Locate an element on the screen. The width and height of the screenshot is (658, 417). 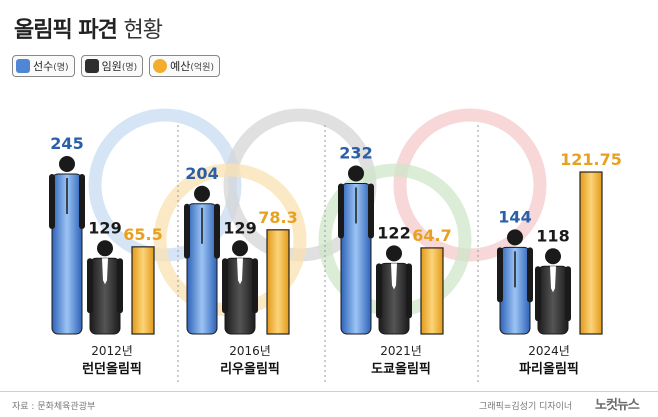
legend-label-budget: 예산 is located at coordinates (180, 66).